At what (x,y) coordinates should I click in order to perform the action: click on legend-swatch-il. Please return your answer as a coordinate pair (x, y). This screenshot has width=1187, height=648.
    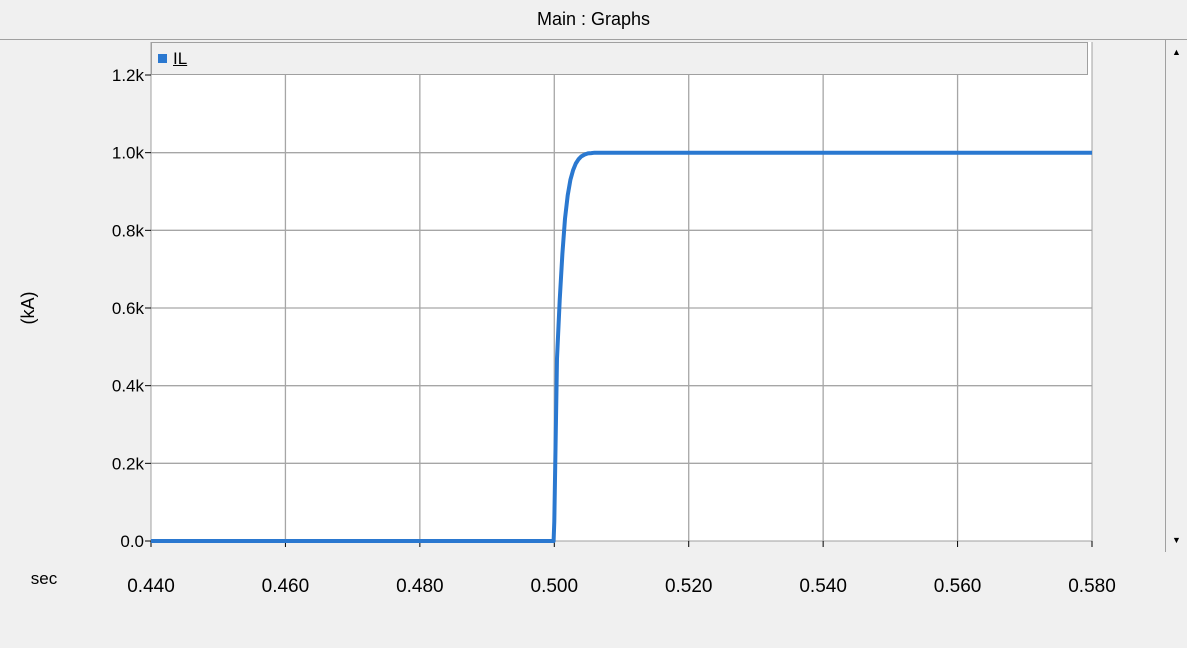
    Looking at the image, I should click on (162, 58).